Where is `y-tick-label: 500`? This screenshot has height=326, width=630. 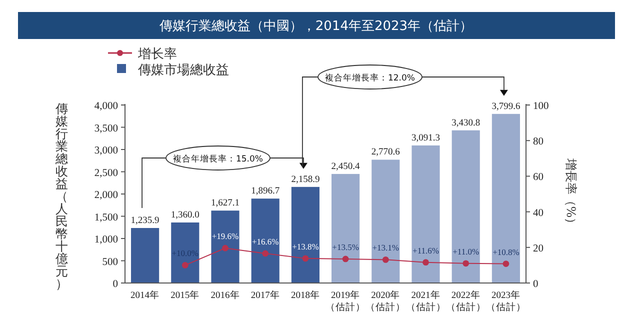 y-tick-label: 500 is located at coordinates (110, 262).